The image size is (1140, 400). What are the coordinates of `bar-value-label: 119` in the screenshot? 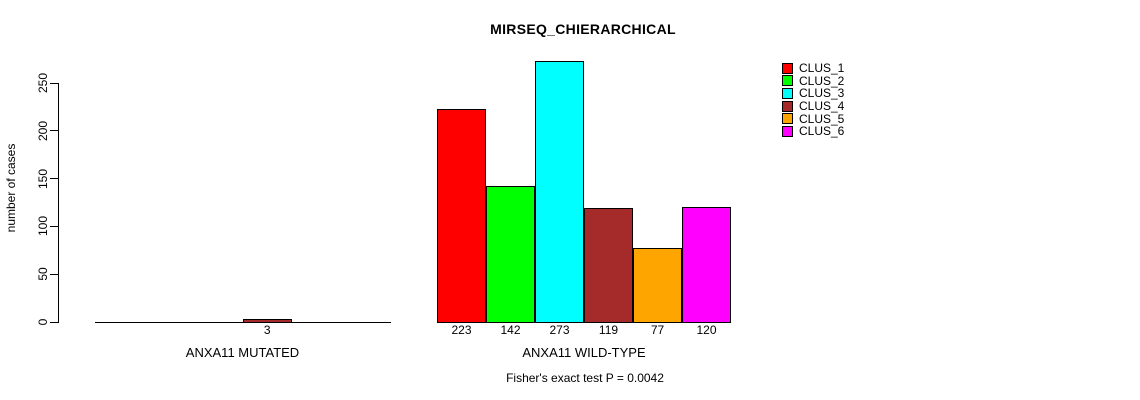 It's located at (608, 330).